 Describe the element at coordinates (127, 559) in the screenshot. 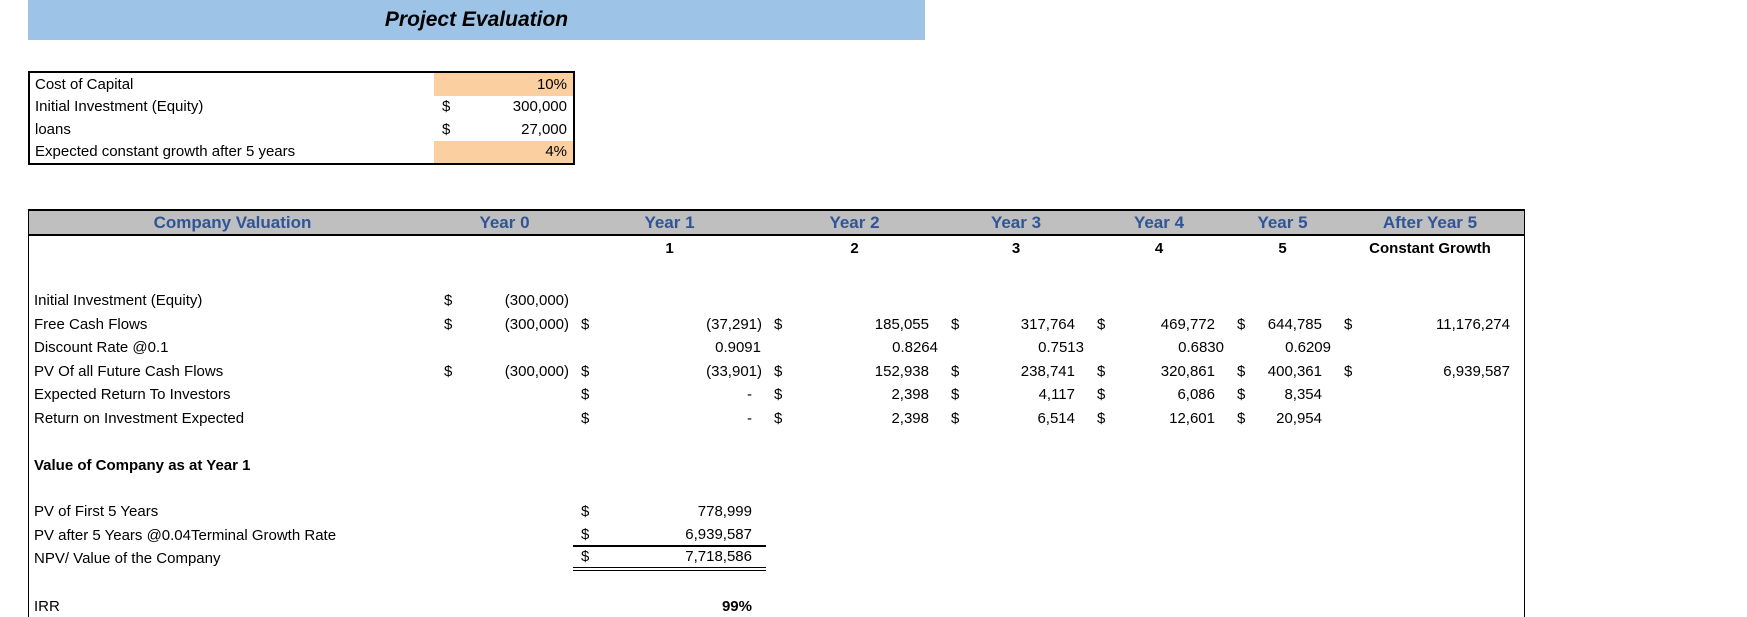

I see `summary-label-cell: NPV/ Value of the Company` at that location.